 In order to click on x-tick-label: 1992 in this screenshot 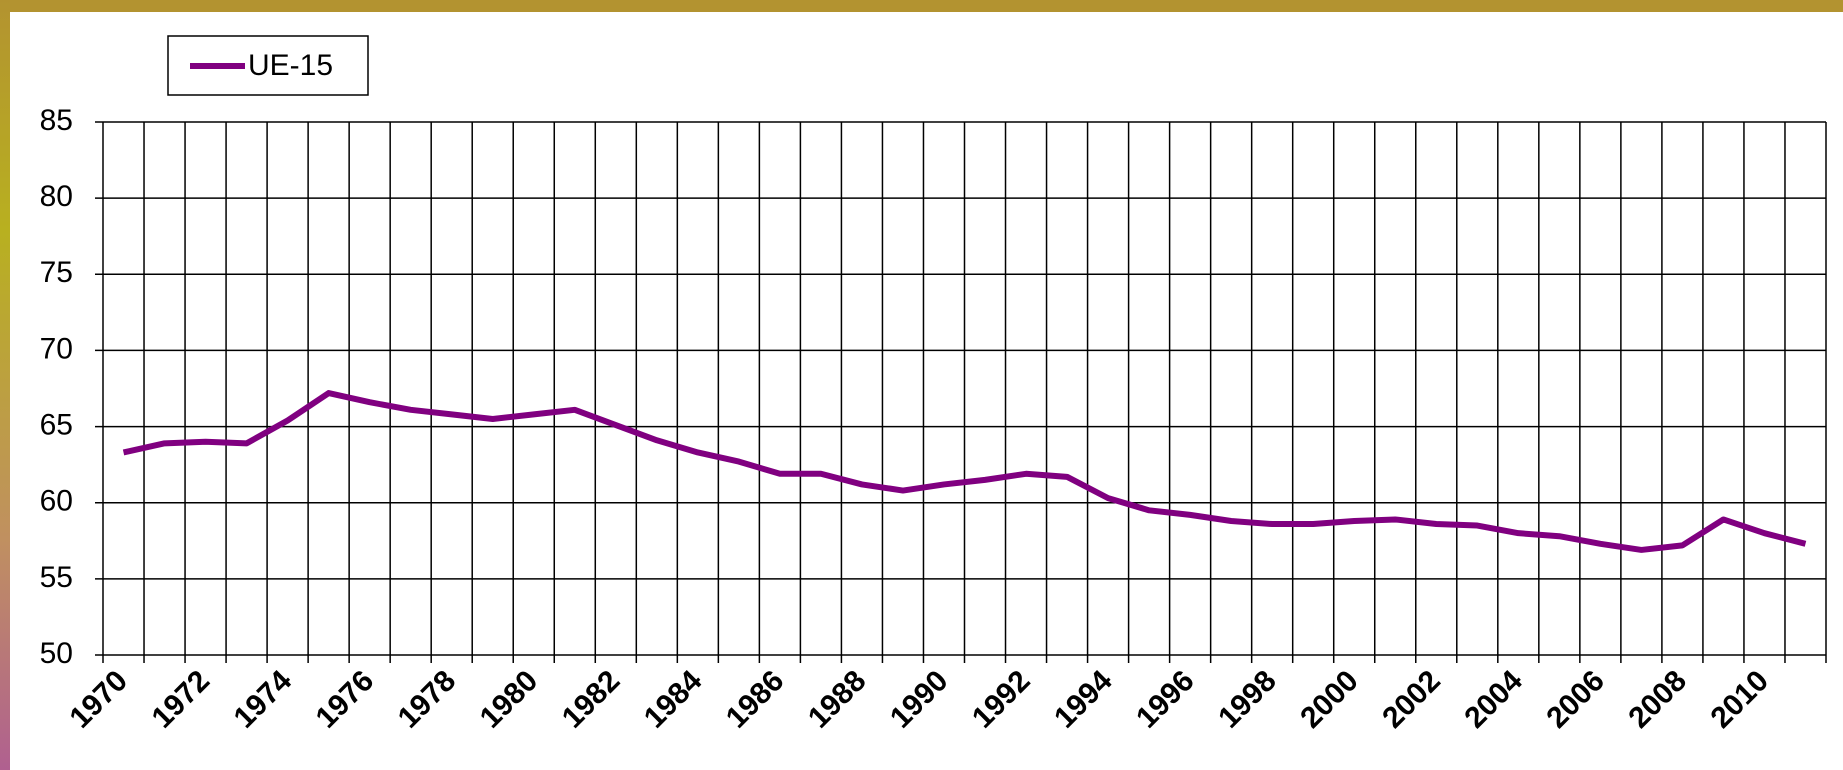, I will do `click(1001, 699)`.